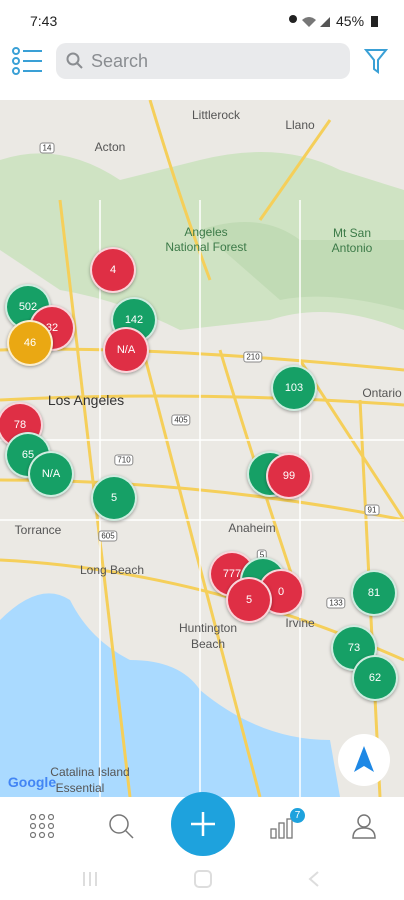 This screenshot has width=404, height=900. What do you see at coordinates (32, 782) in the screenshot?
I see `google-logo: Google` at bounding box center [32, 782].